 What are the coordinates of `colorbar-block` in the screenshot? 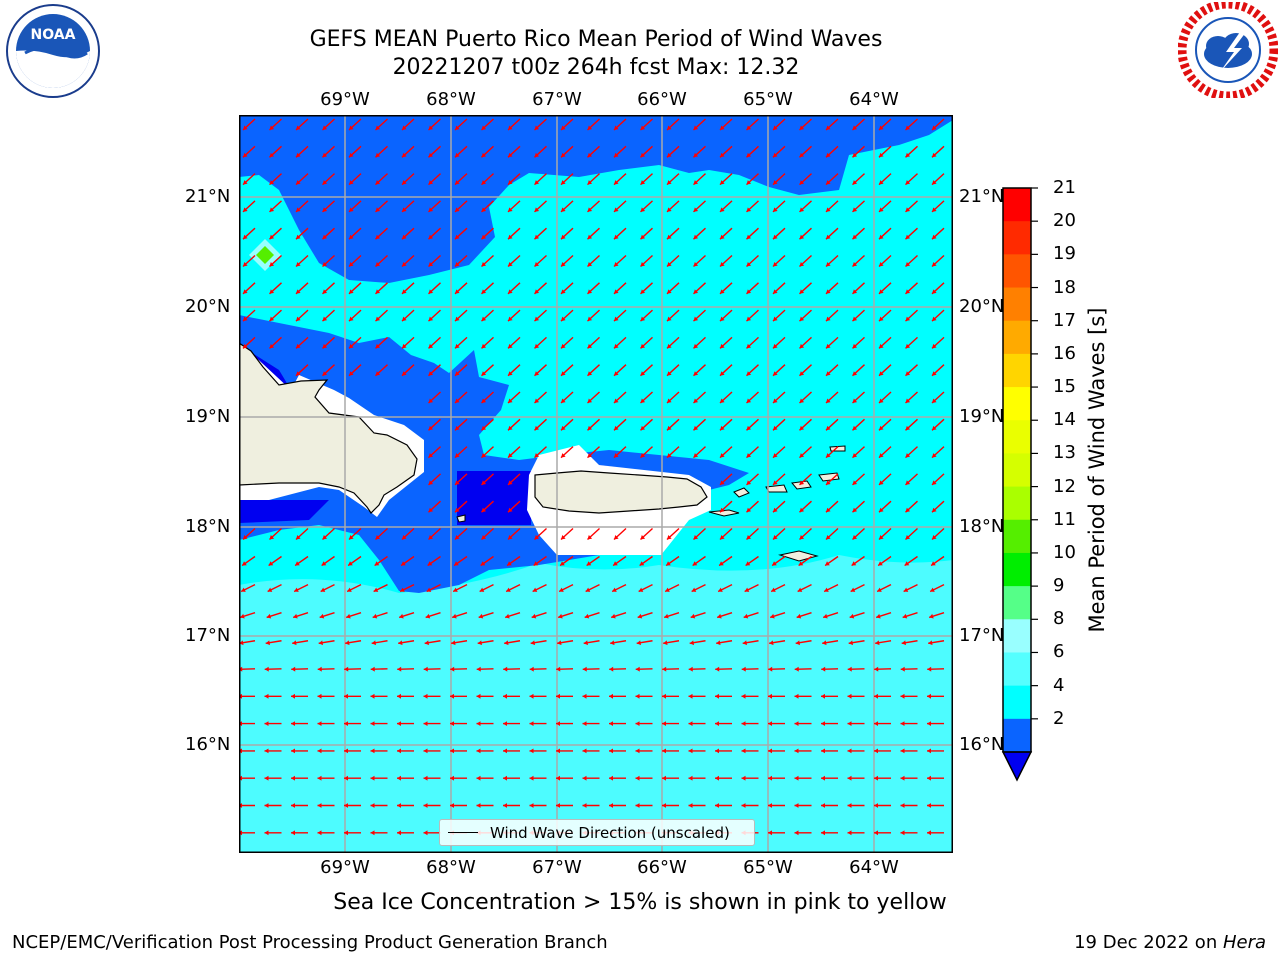 It's located at (1017, 404).